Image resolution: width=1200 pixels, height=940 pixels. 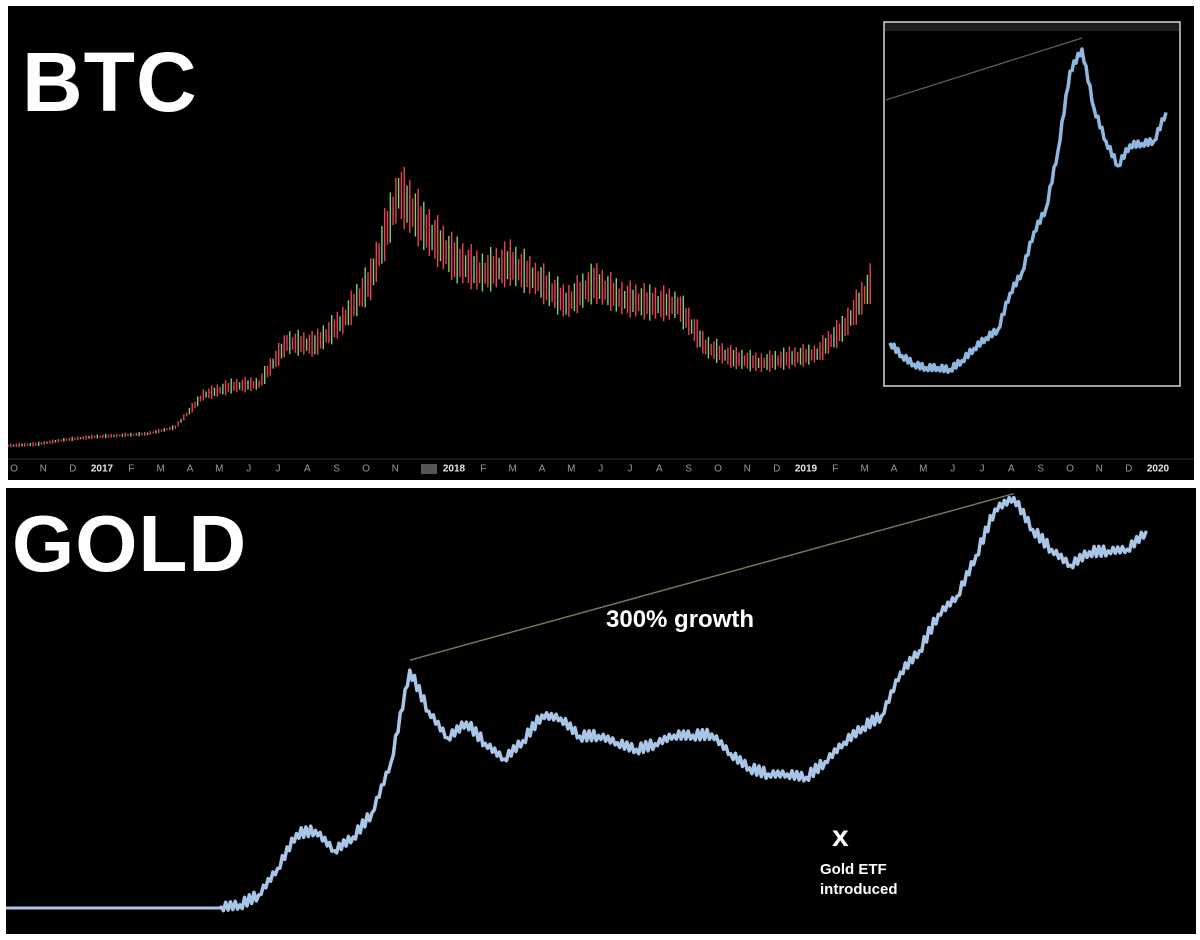 What do you see at coordinates (859, 889) in the screenshot?
I see `etf-label-line2: introduced` at bounding box center [859, 889].